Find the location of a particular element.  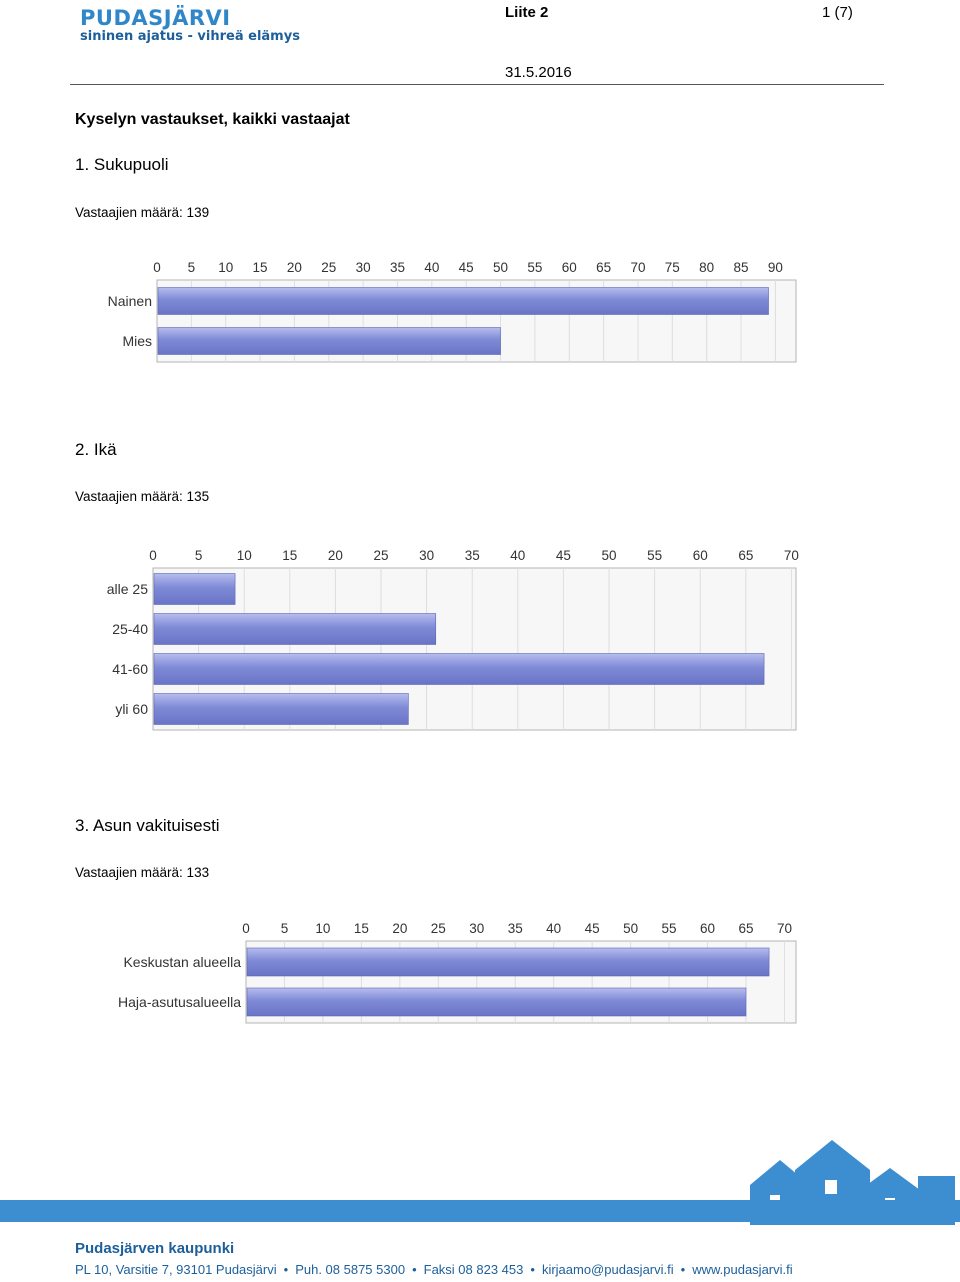

category-label: 41-60 is located at coordinates (130, 669).